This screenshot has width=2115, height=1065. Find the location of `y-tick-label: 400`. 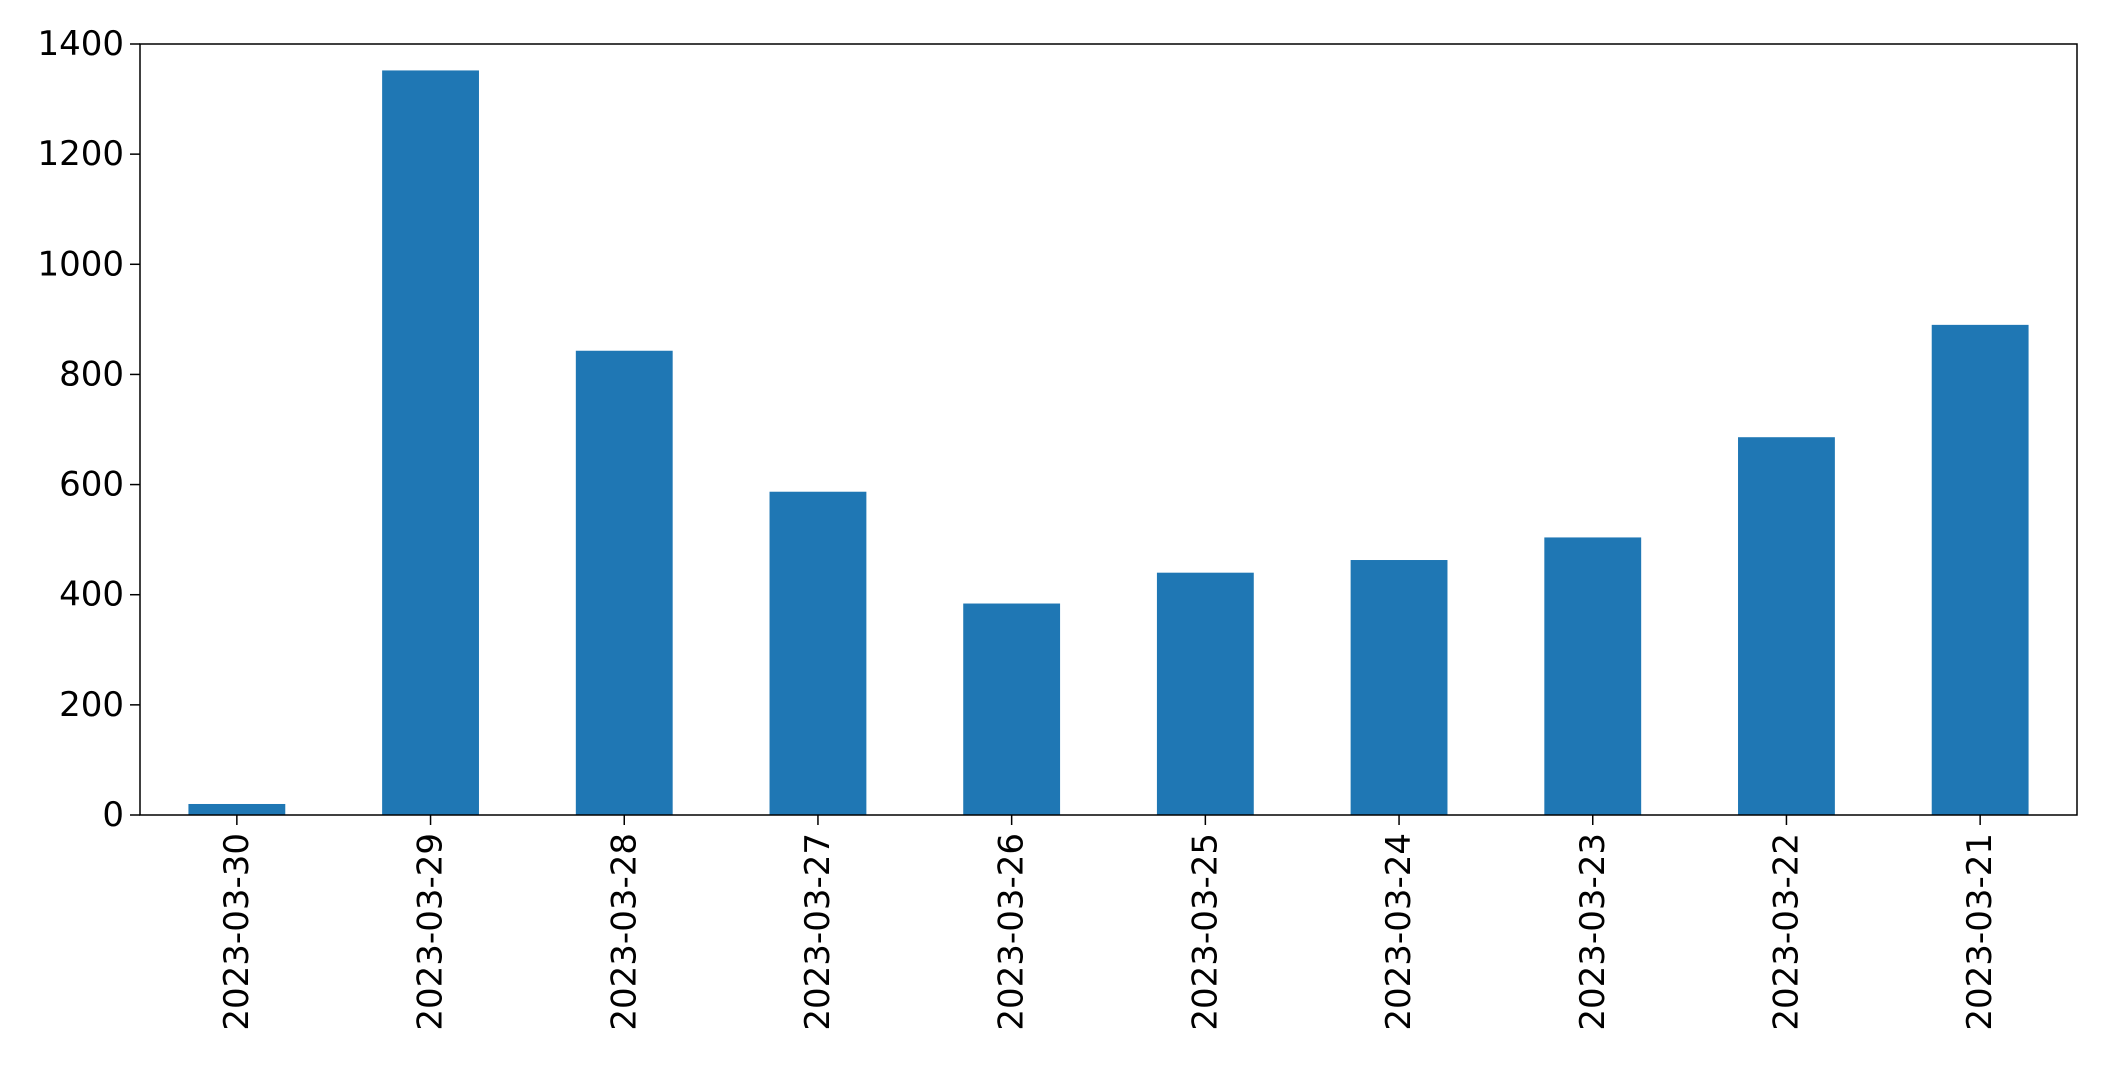

y-tick-label: 400 is located at coordinates (91, 595).